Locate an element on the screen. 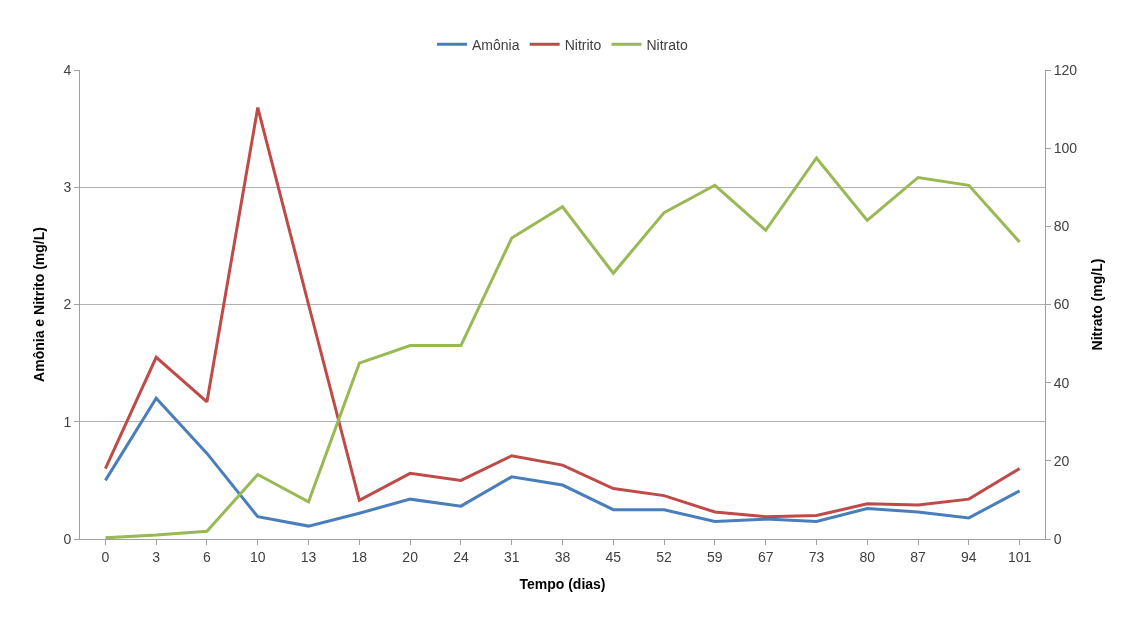 The image size is (1145, 619). x-tick-label: 45 is located at coordinates (613, 556).